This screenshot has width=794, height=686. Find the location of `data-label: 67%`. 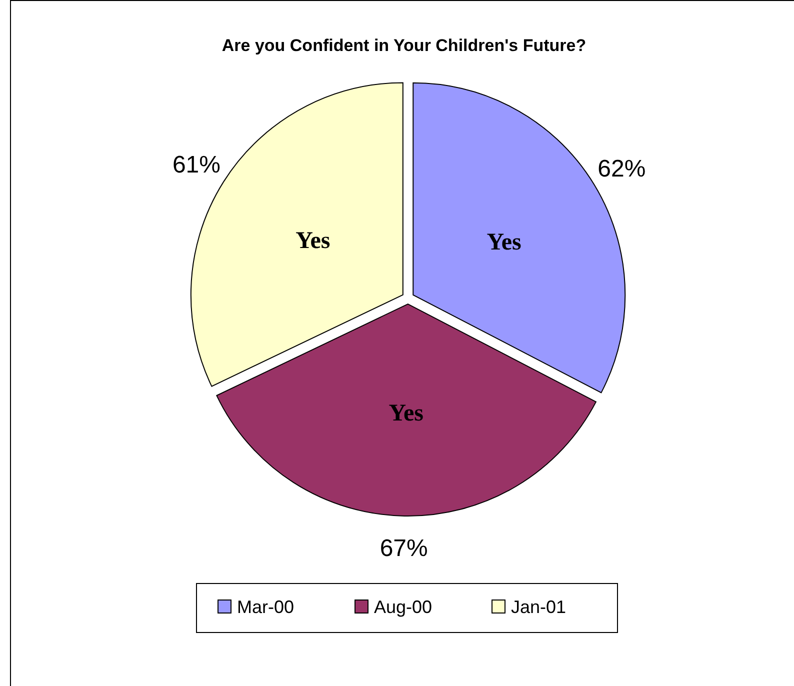

data-label: 67% is located at coordinates (404, 548).